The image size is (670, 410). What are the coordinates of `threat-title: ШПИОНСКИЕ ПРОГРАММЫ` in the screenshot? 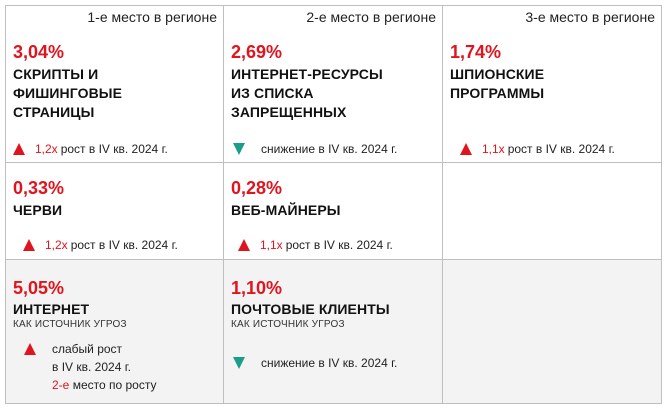 It's located at (497, 83).